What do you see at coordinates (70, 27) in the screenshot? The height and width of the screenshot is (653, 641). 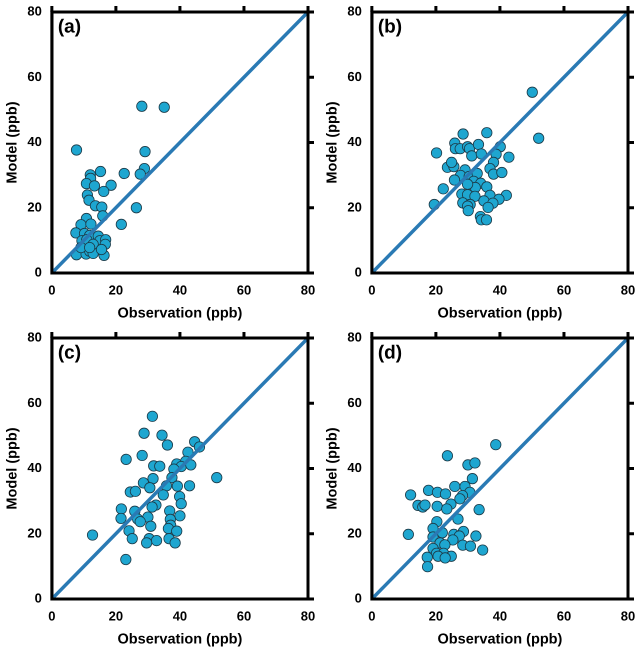 I see `annotation: (a)` at bounding box center [70, 27].